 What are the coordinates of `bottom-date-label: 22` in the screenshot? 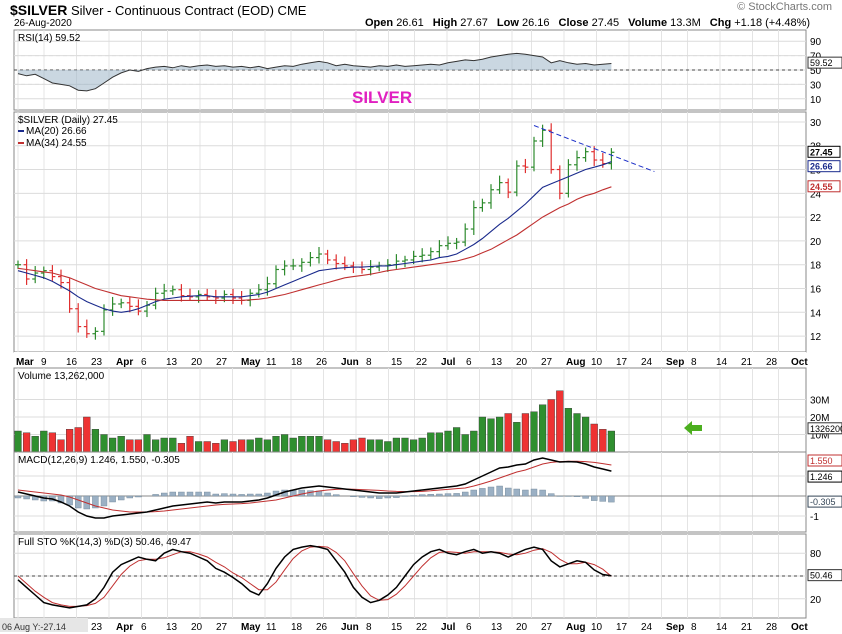 It's located at (422, 627).